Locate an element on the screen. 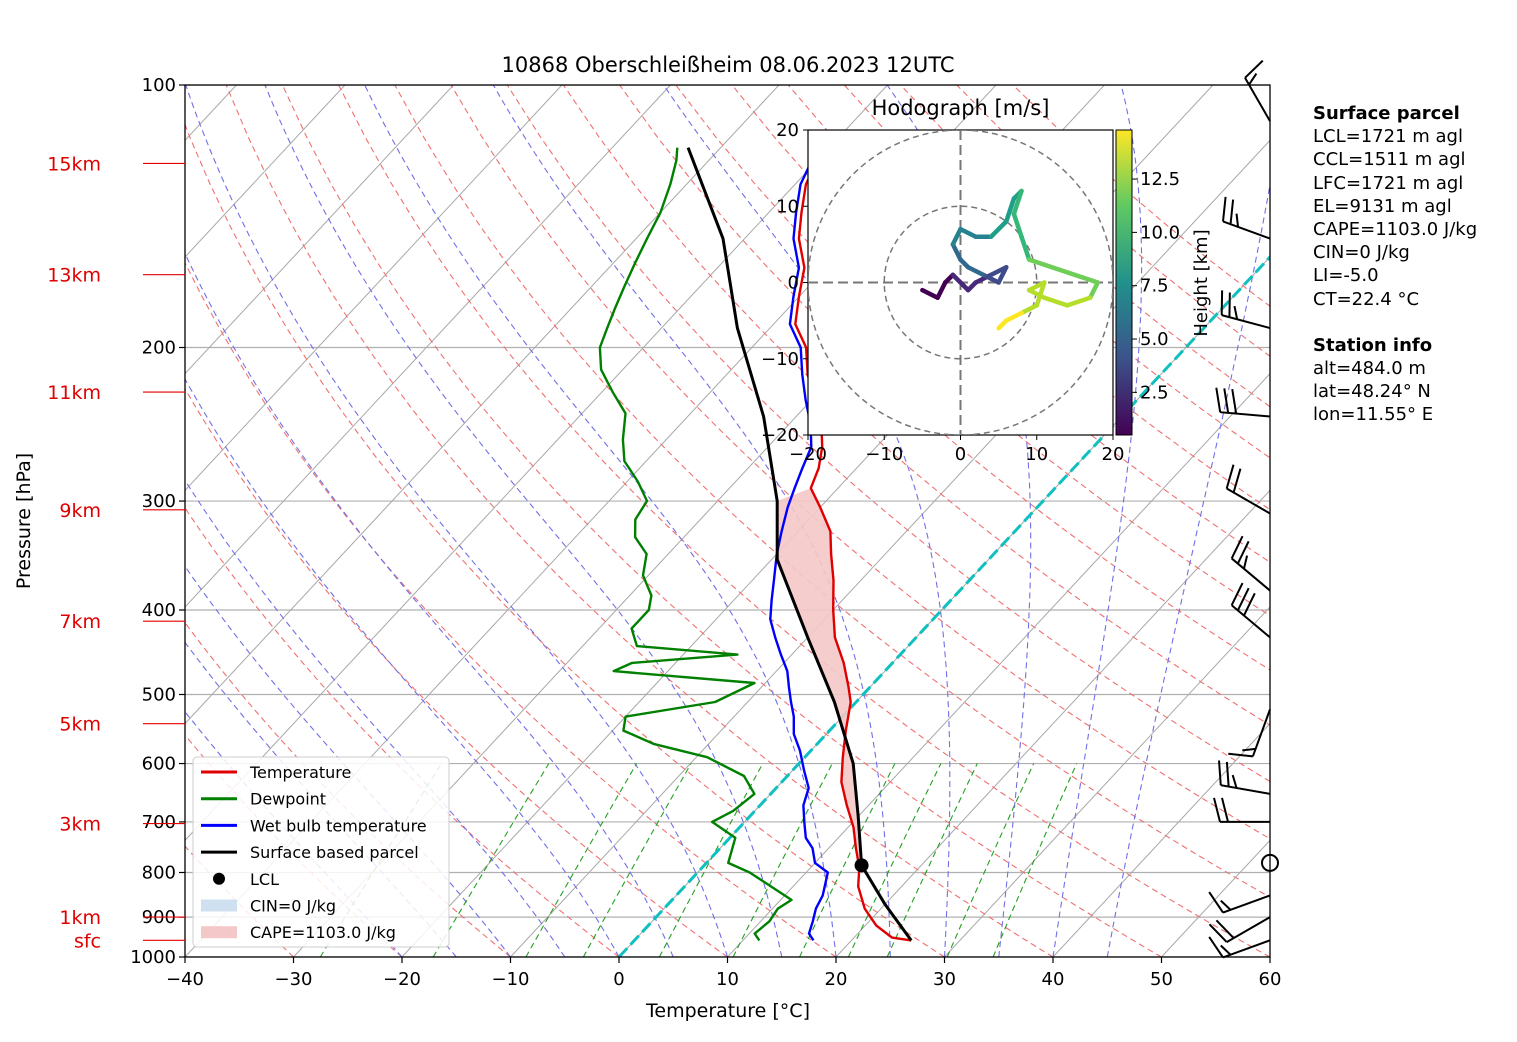  chart-title: 10868 Oberschleißheim 08.06.2023 12UTC is located at coordinates (728, 65).